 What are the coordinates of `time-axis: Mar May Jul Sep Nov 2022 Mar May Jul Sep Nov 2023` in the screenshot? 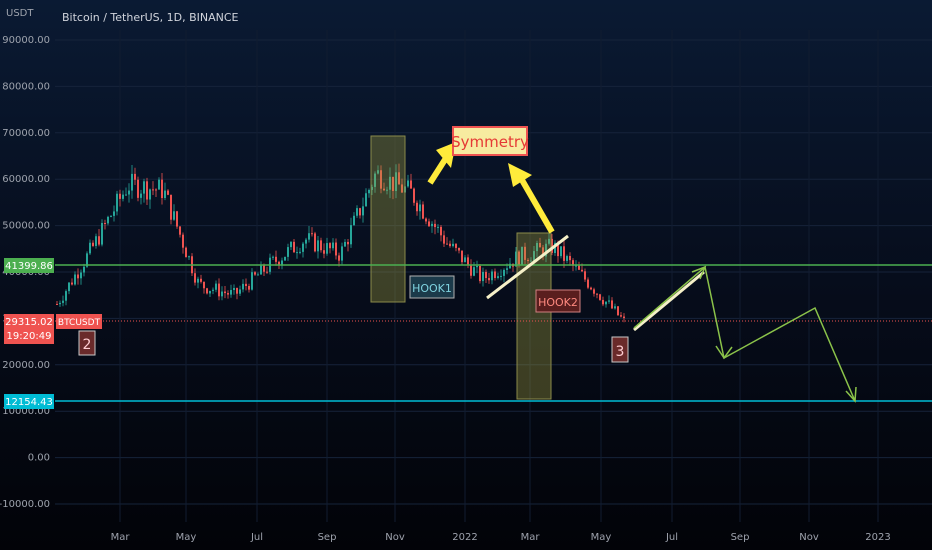 It's located at (501, 537).